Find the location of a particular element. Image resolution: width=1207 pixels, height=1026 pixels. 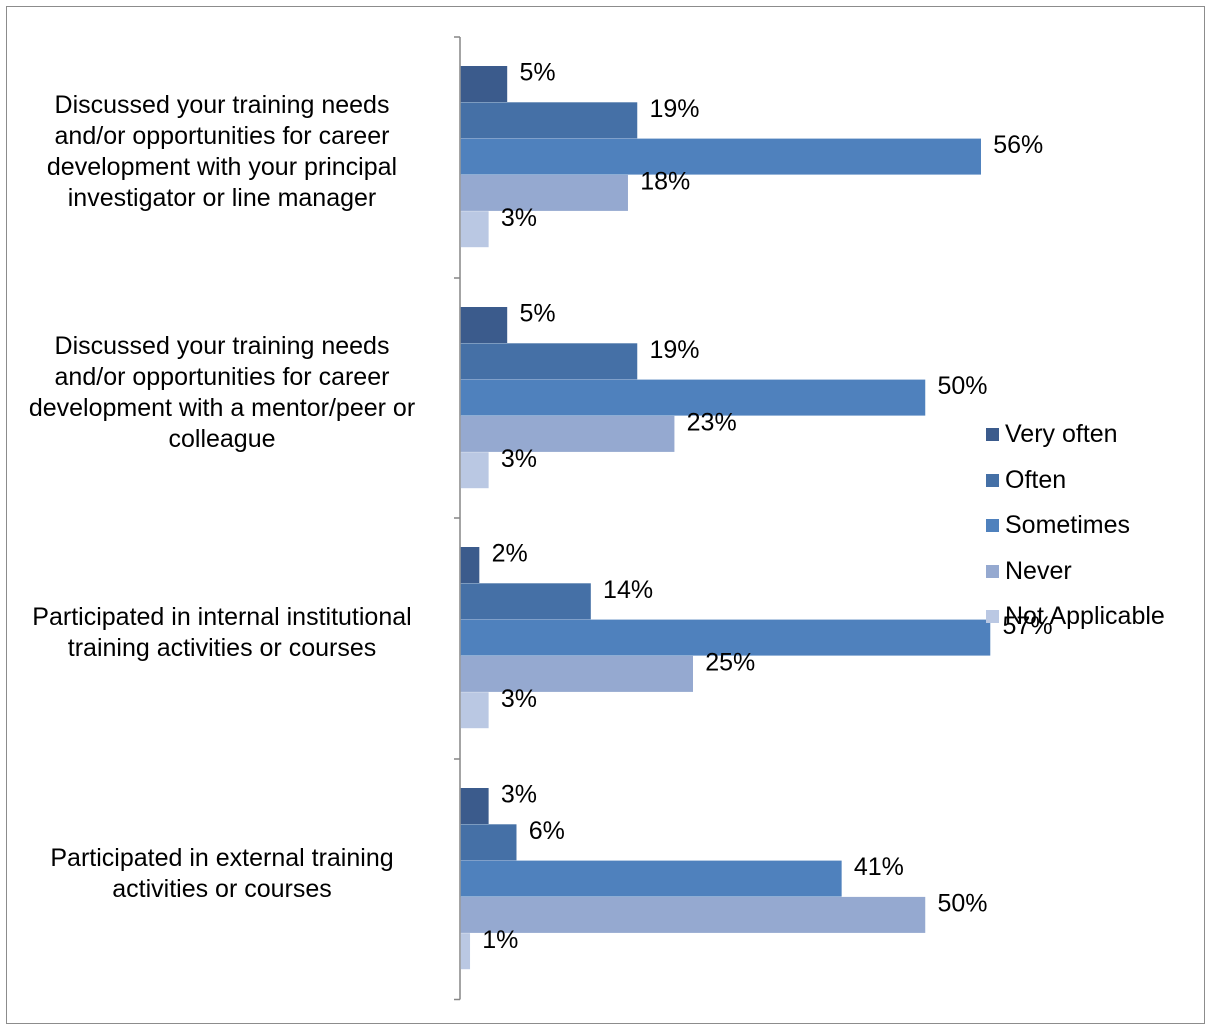

data-label: 57% is located at coordinates (1028, 626).